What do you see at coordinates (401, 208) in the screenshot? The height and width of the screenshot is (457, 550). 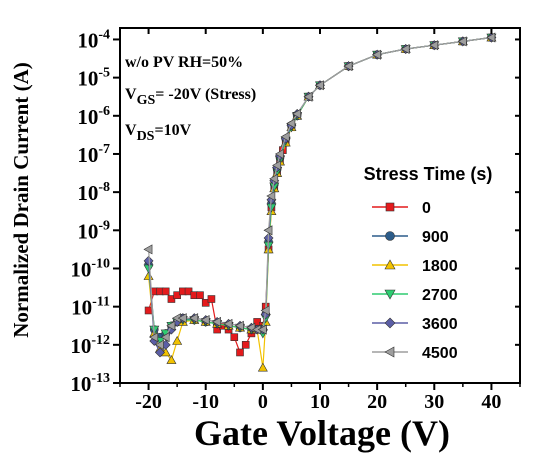 I see `legend-item-0: 0` at bounding box center [401, 208].